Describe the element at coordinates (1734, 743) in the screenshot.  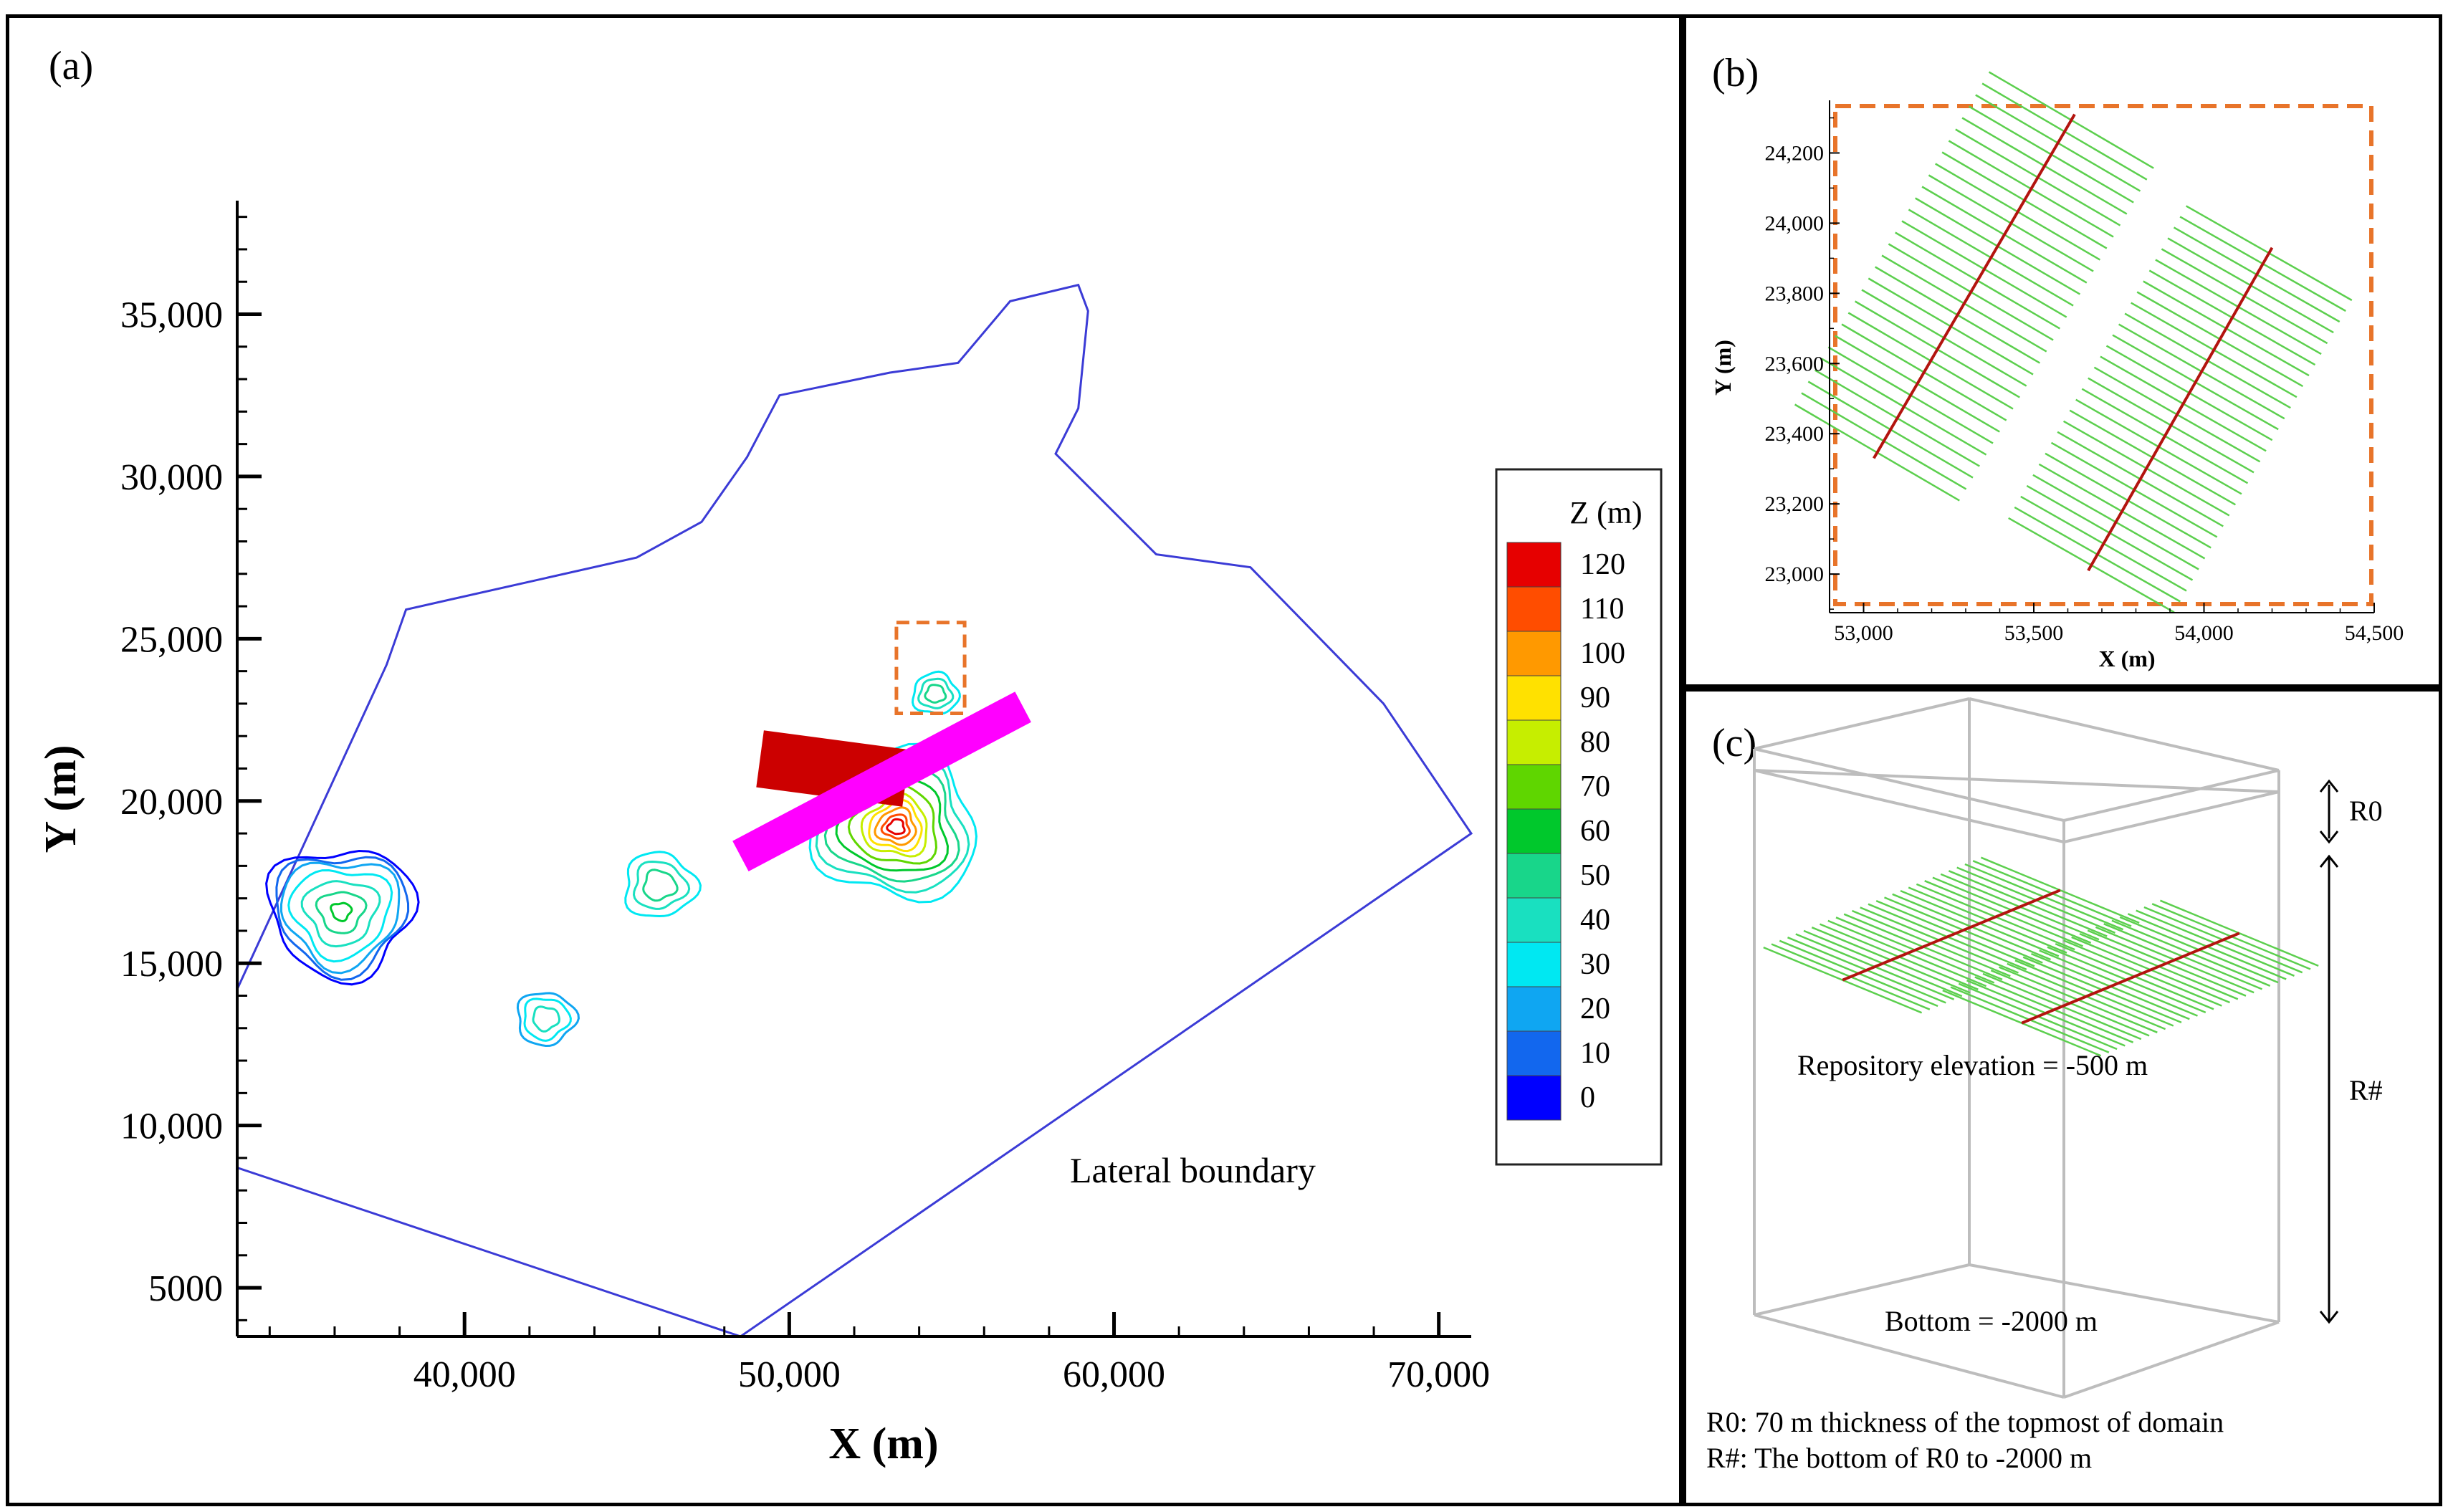
I see `panel-c-label: (c)` at that location.